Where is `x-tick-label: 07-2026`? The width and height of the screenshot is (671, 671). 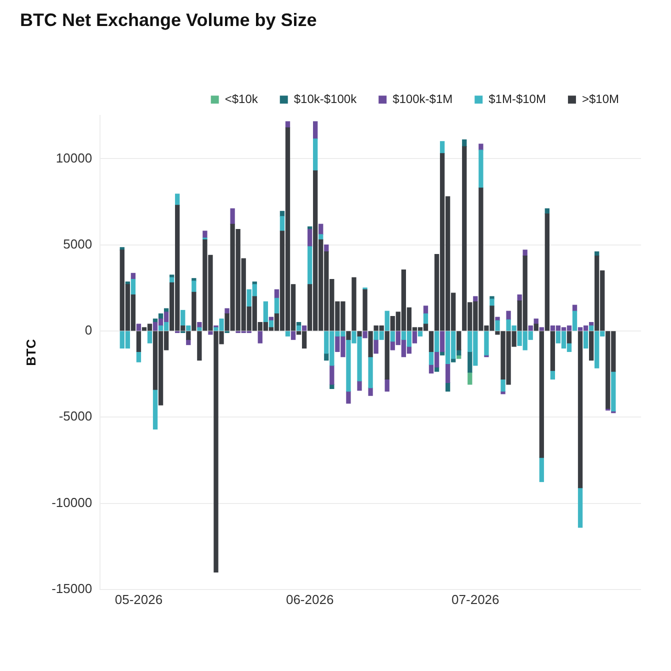
x-tick-label: 07-2026 is located at coordinates (476, 599).